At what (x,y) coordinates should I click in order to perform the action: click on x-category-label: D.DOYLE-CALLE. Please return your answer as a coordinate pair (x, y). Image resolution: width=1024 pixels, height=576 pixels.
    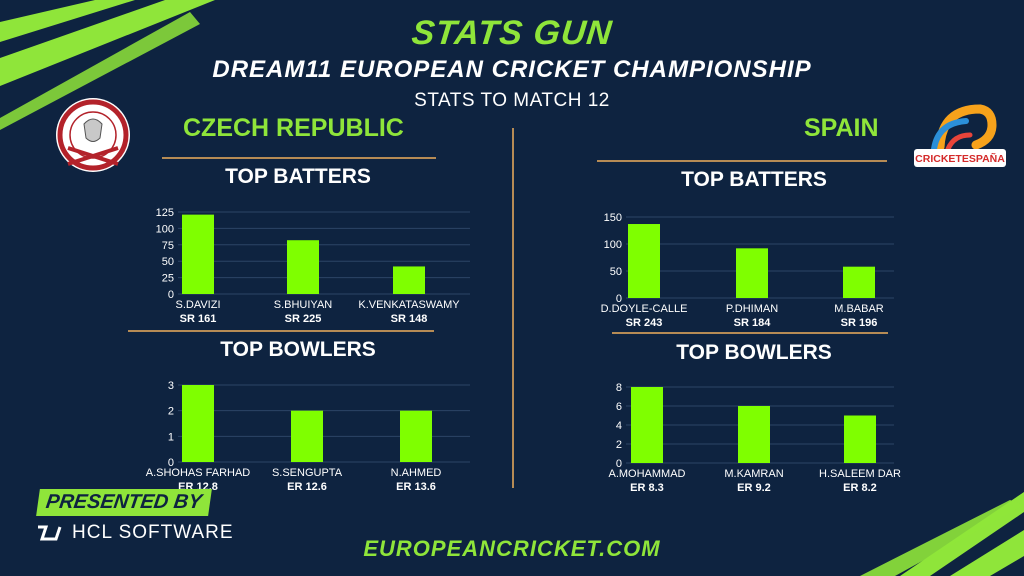
    Looking at the image, I should click on (644, 309).